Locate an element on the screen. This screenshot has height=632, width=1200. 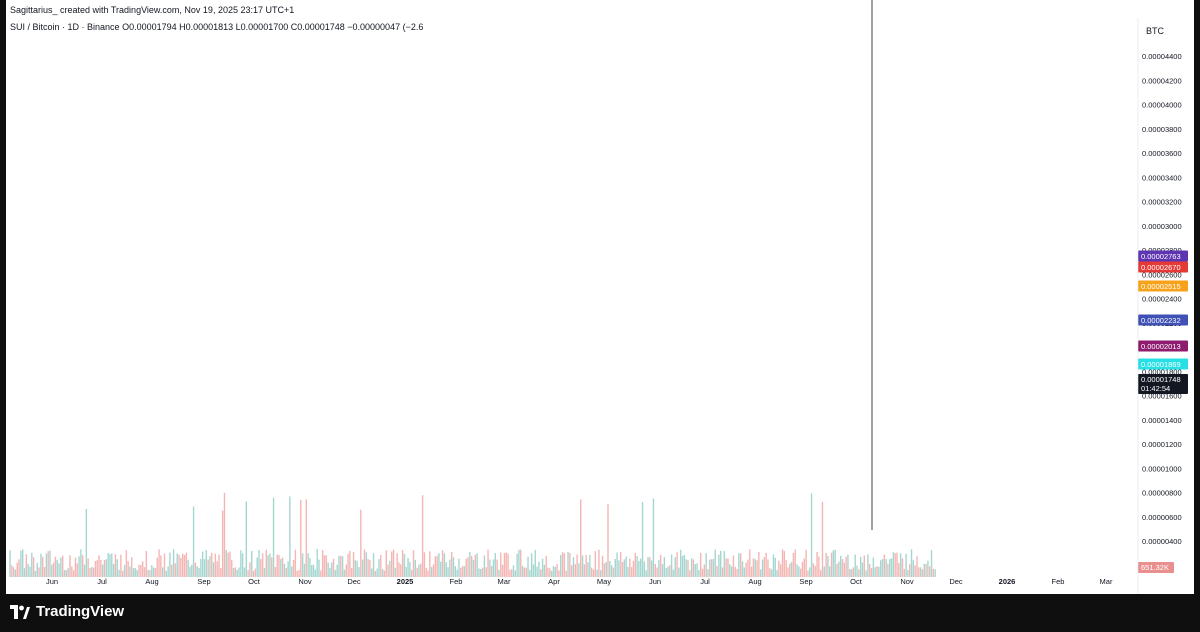
price-unit: BTC is located at coordinates (1155, 31).